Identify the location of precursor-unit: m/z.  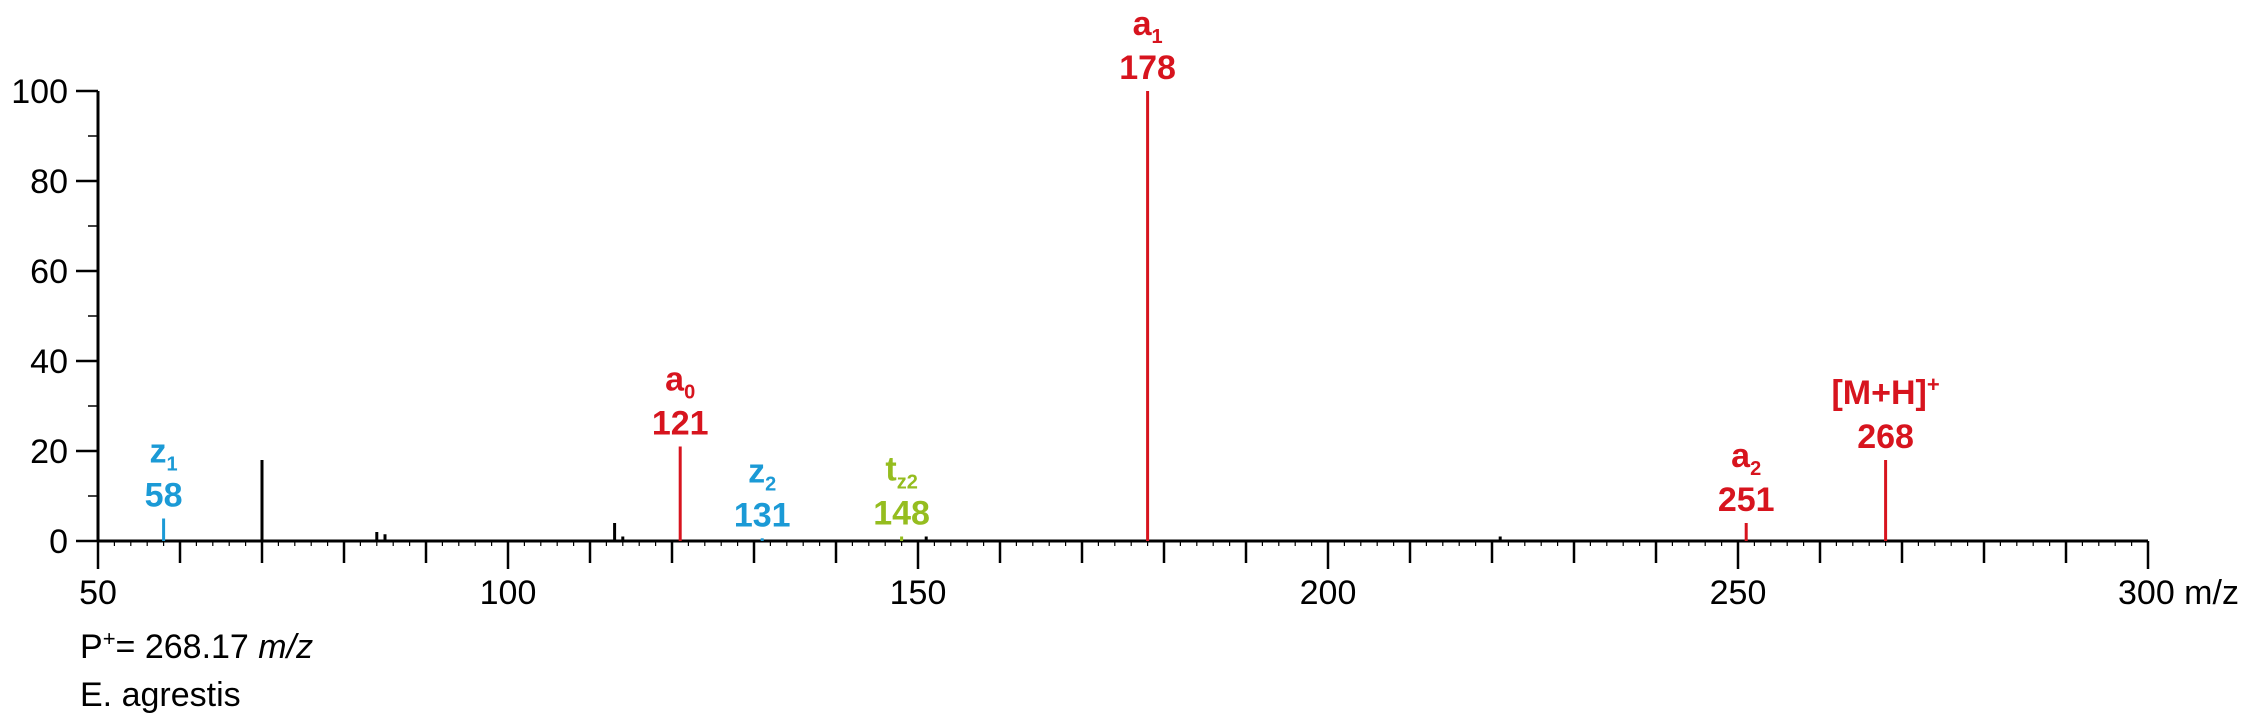
(286, 647).